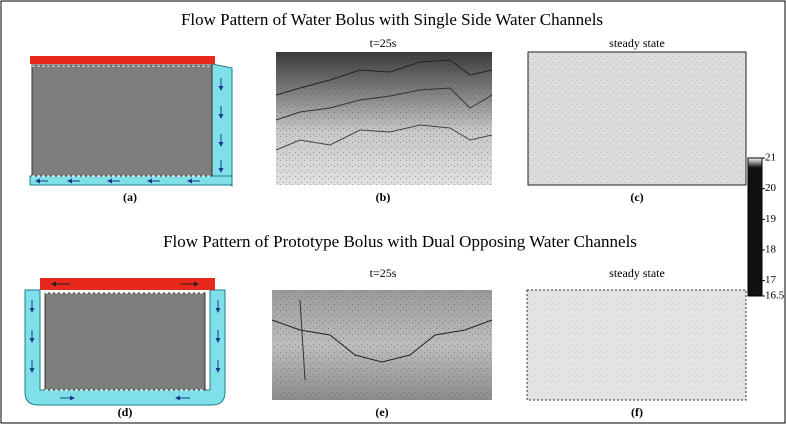  Describe the element at coordinates (771, 188) in the screenshot. I see `colorbar-tick-label: 20` at that location.